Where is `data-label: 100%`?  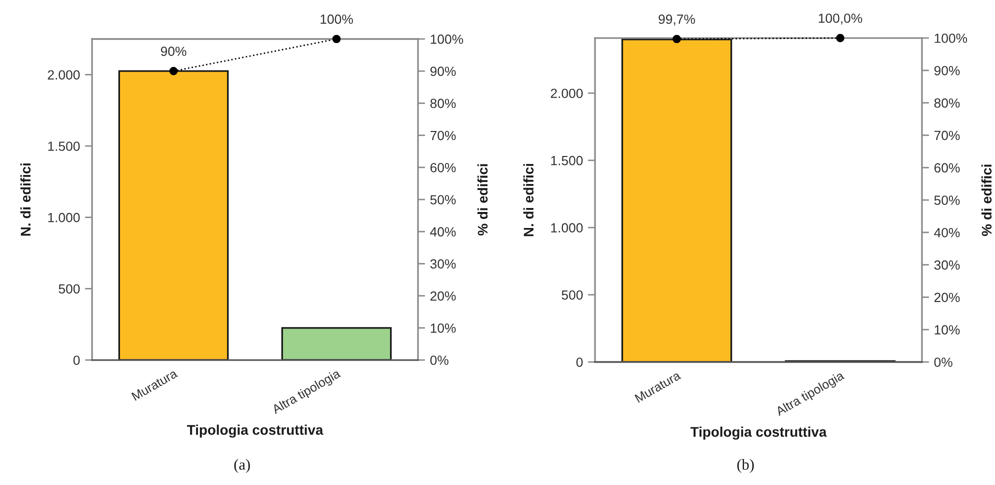 data-label: 100% is located at coordinates (336, 19).